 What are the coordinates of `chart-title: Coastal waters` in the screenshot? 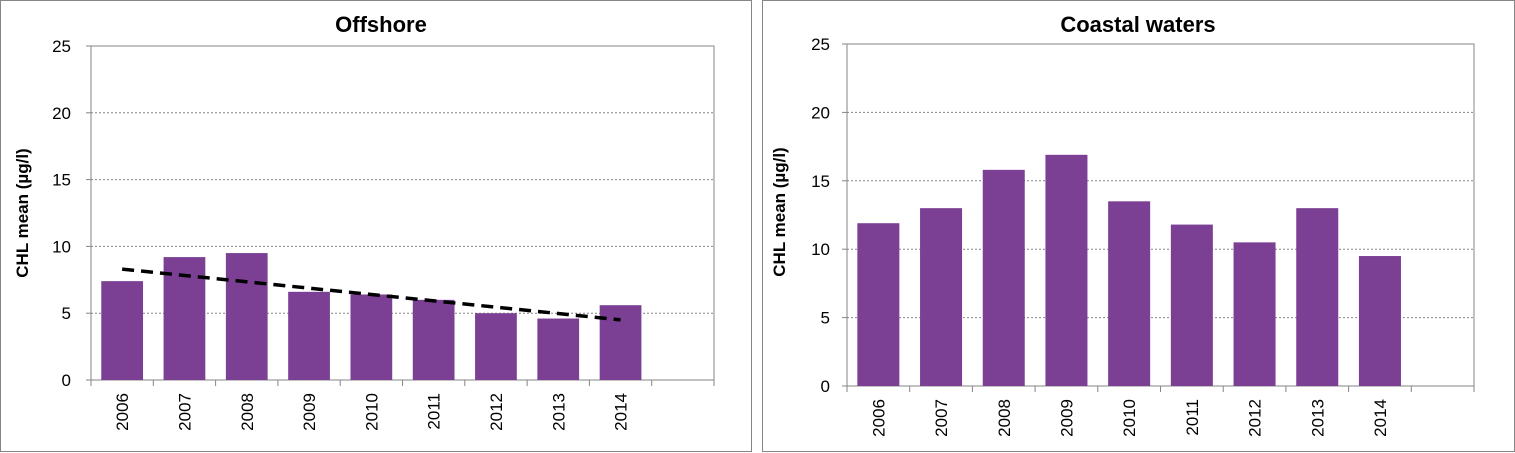 It's located at (1137, 24).